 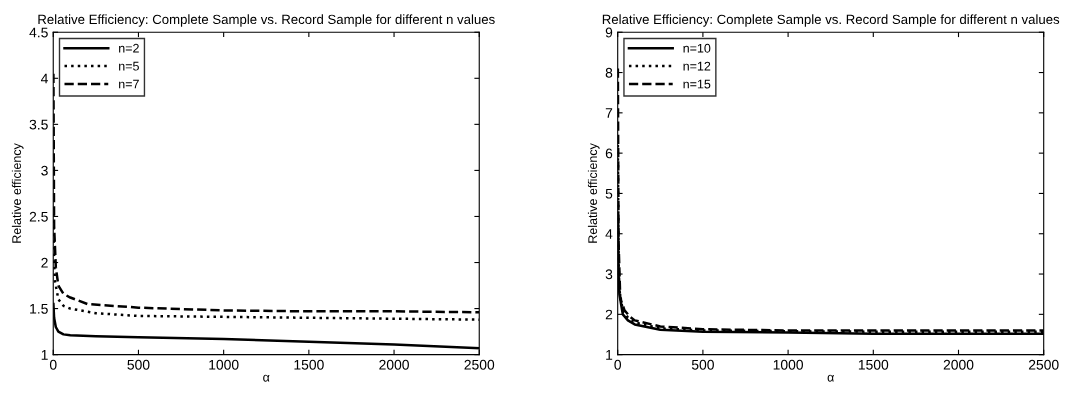 I want to click on y-tick-label: 3.5, so click(x=38, y=124).